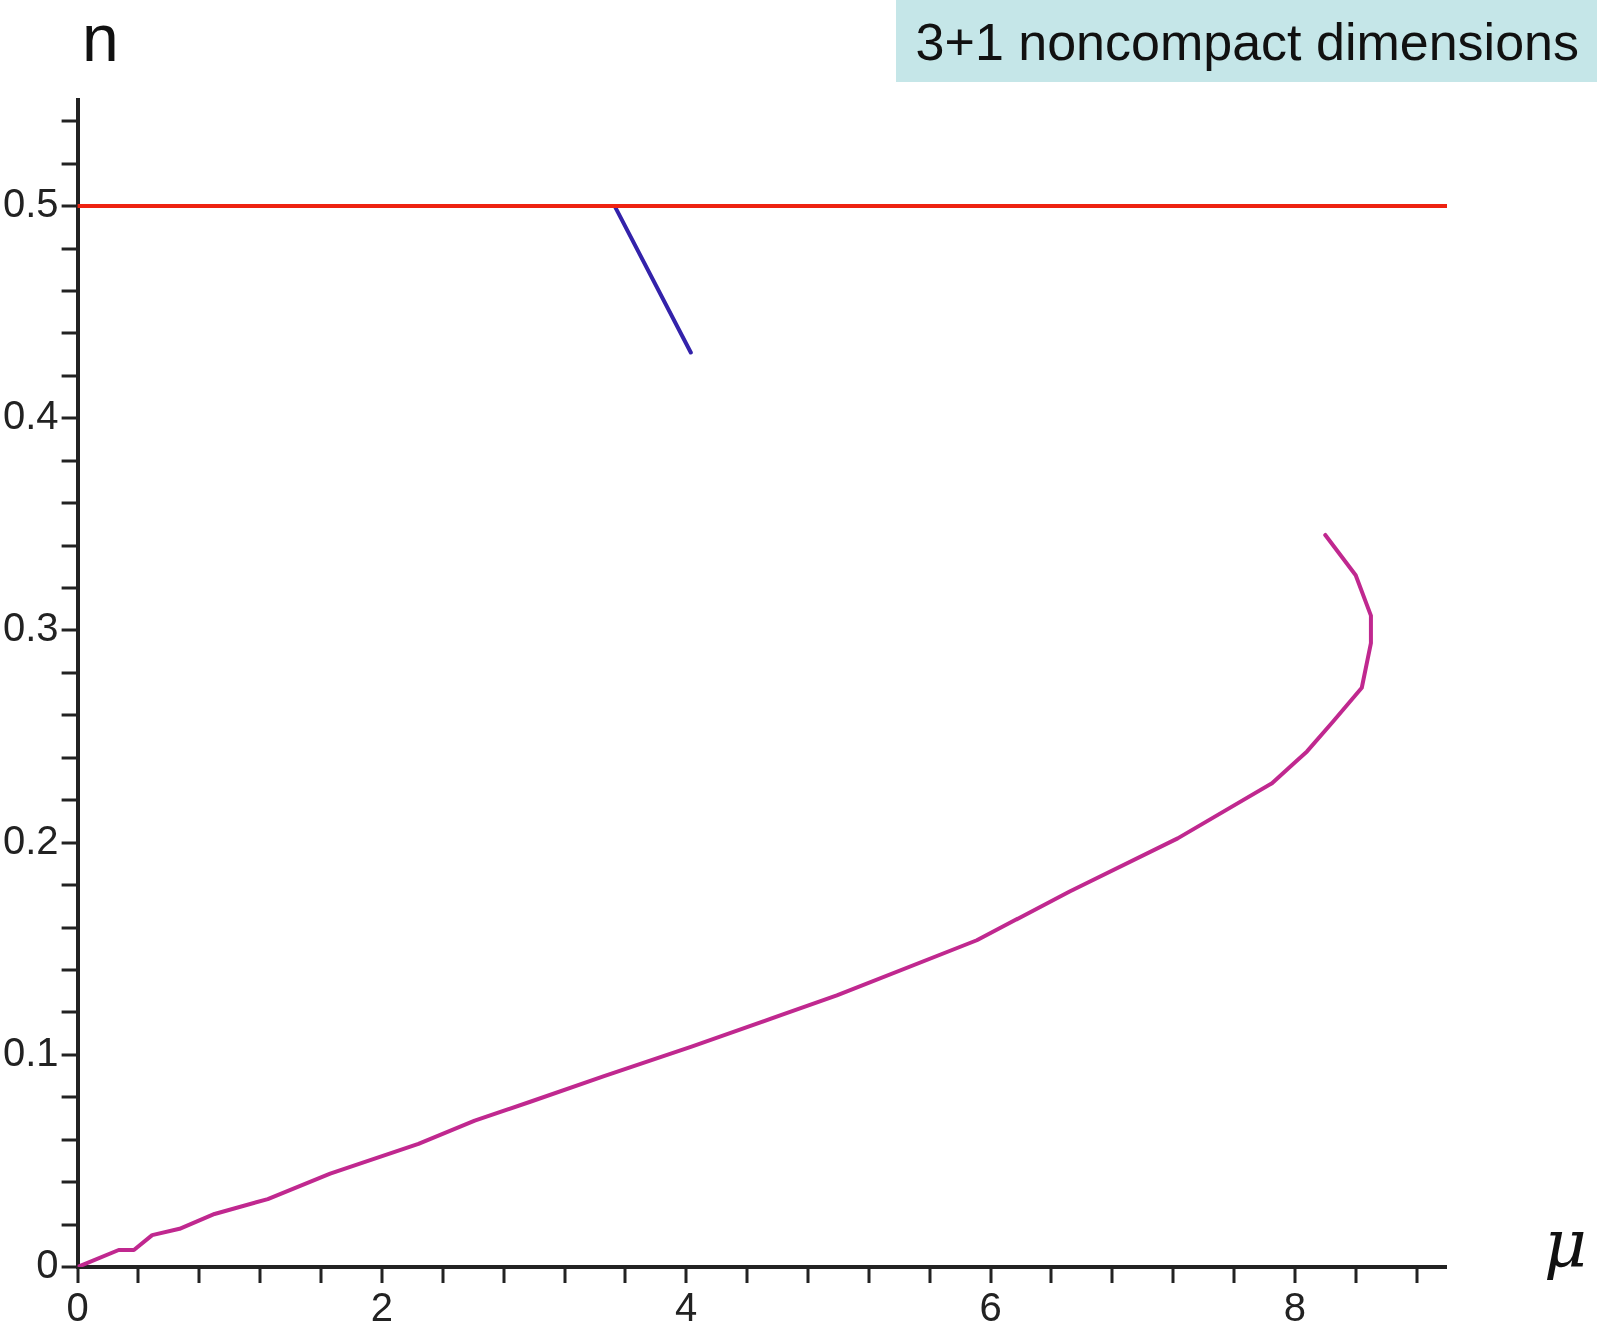 The height and width of the screenshot is (1337, 1597). I want to click on y-tick-label: 0, so click(47, 1264).